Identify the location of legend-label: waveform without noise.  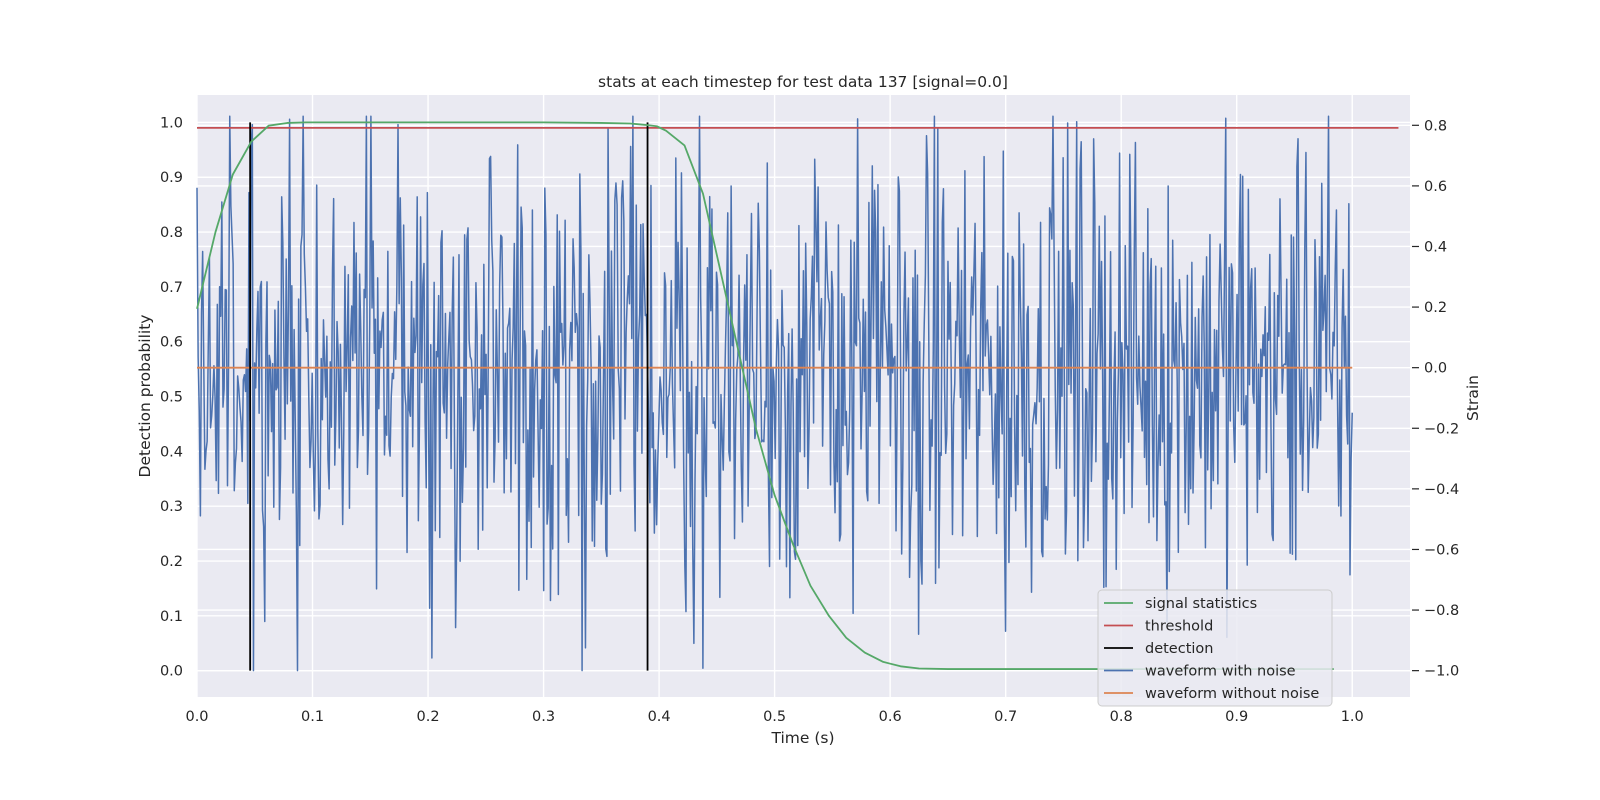
(1232, 694).